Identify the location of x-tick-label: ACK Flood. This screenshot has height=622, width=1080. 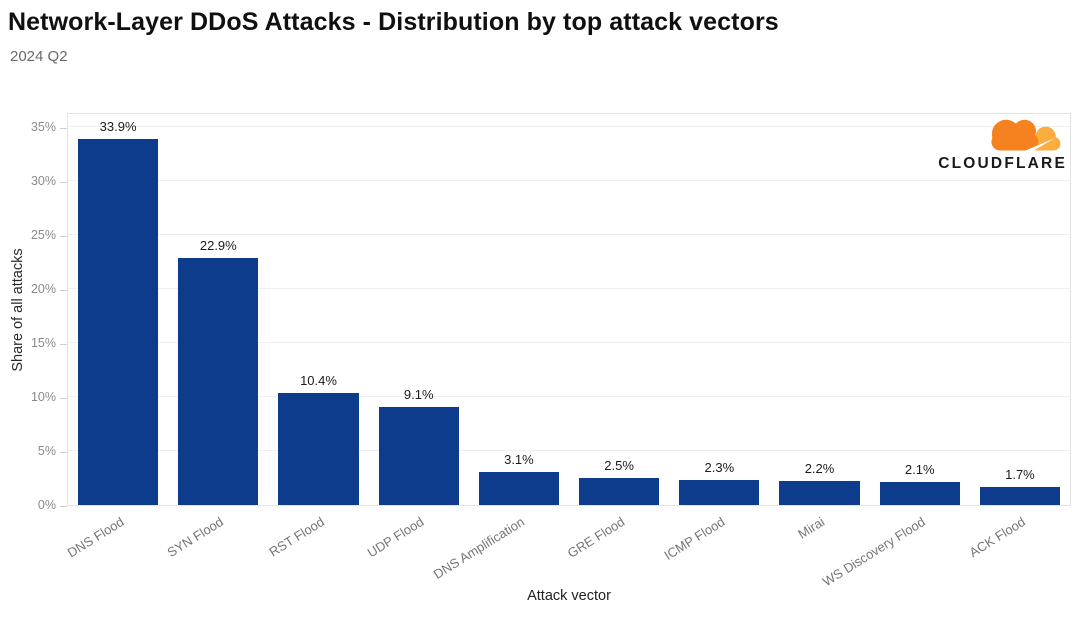
(997, 537).